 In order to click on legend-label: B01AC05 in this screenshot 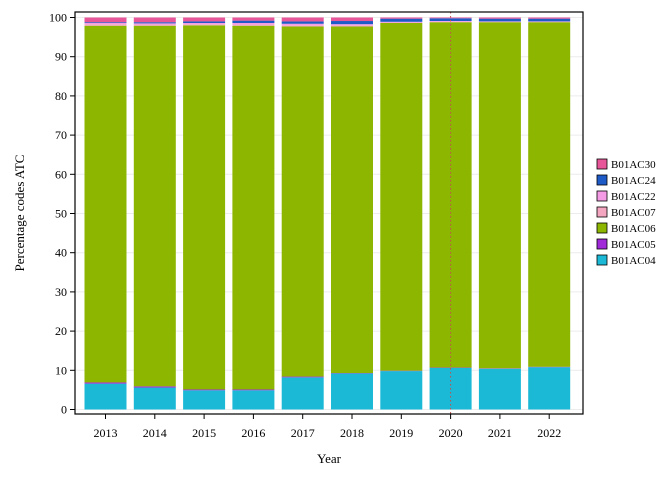, I will do `click(633, 245)`.